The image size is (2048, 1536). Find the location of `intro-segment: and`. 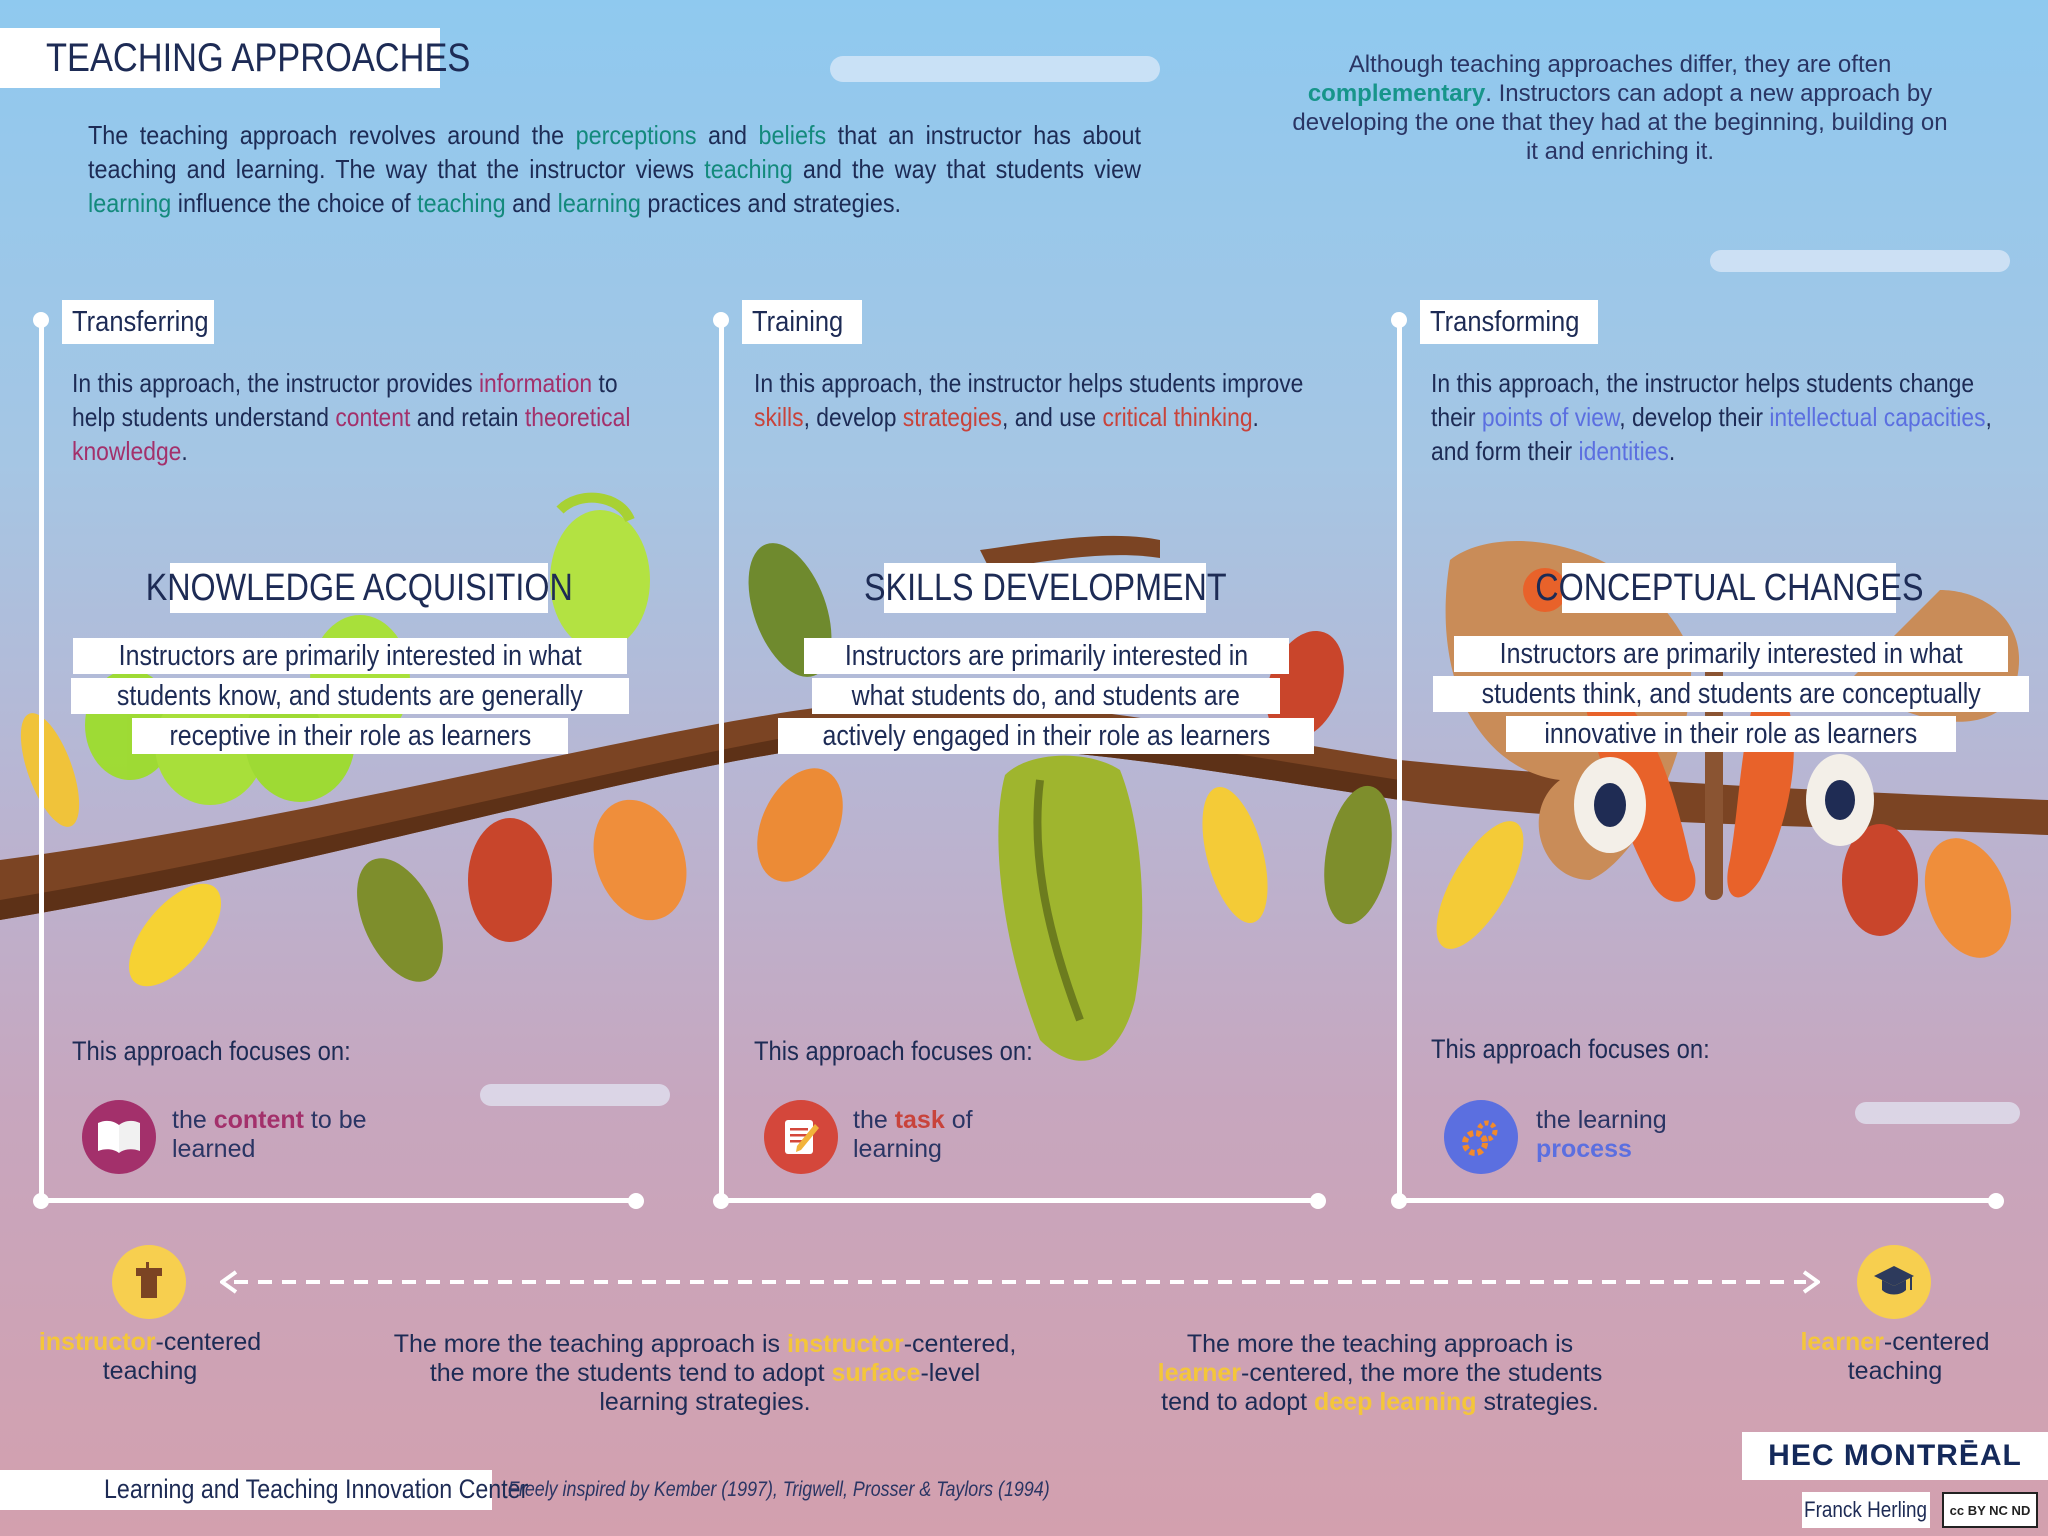

intro-segment: and is located at coordinates (727, 135).